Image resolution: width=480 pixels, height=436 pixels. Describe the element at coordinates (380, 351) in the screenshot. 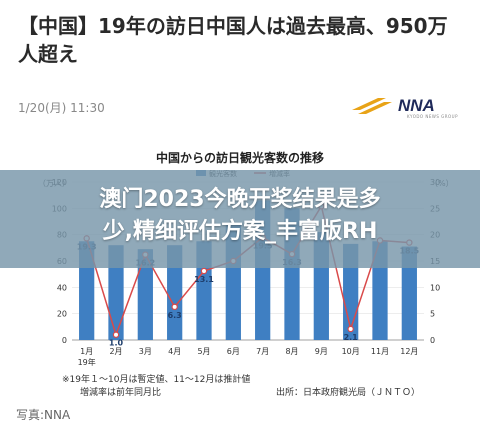

I see `x-tick-label: 11月` at that location.